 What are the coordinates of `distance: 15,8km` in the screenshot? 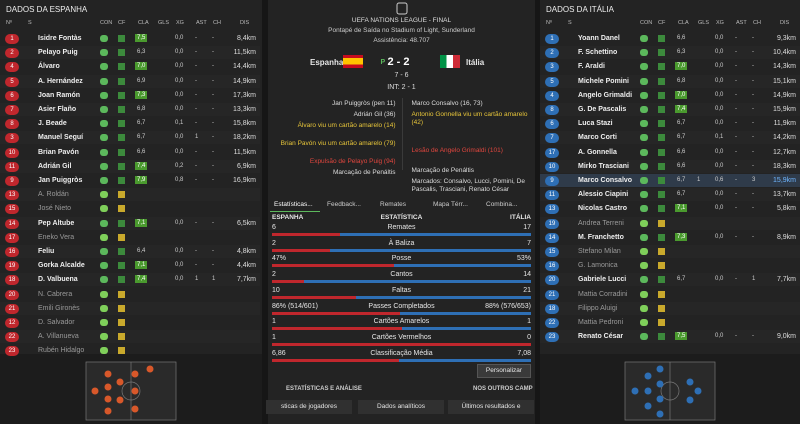 It's located at (244, 124).